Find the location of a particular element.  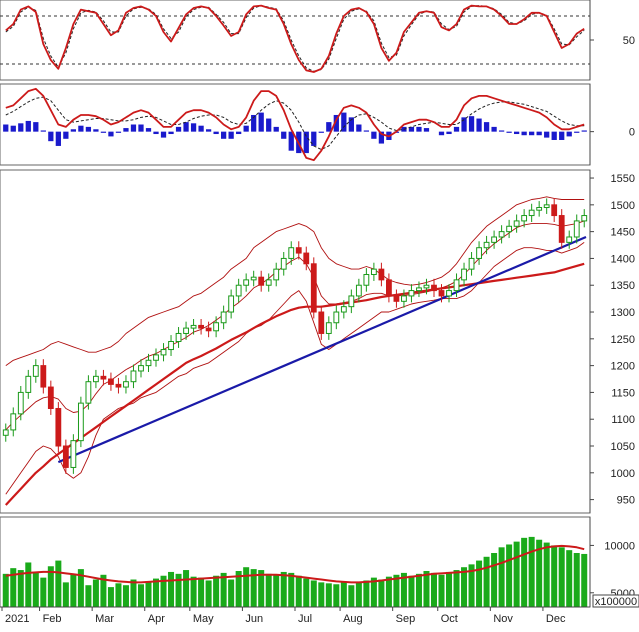

stochastic-main-line is located at coordinates (295, 38).